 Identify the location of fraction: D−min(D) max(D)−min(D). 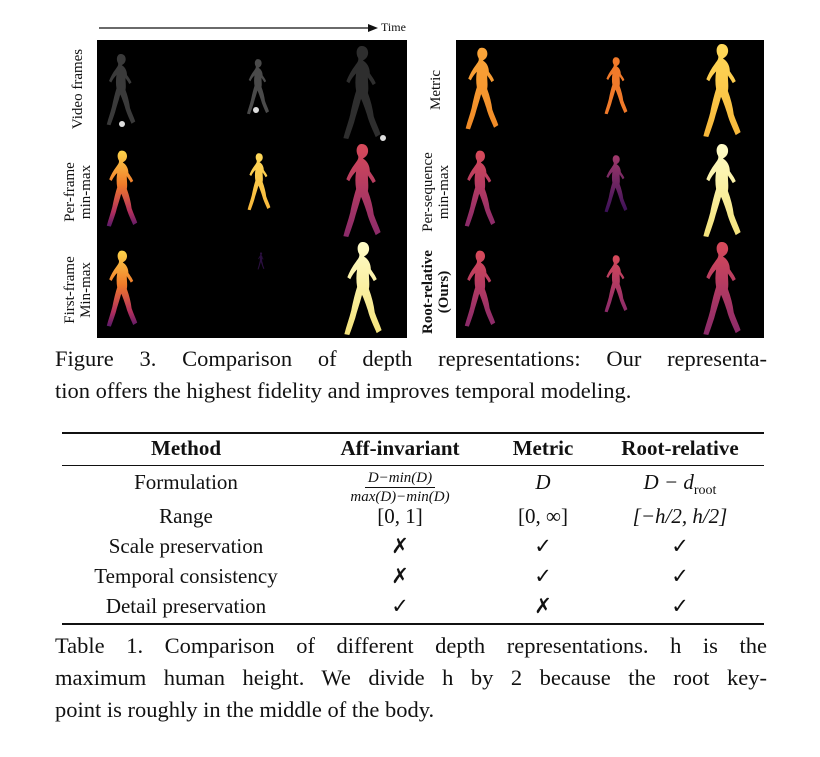
(399, 487).